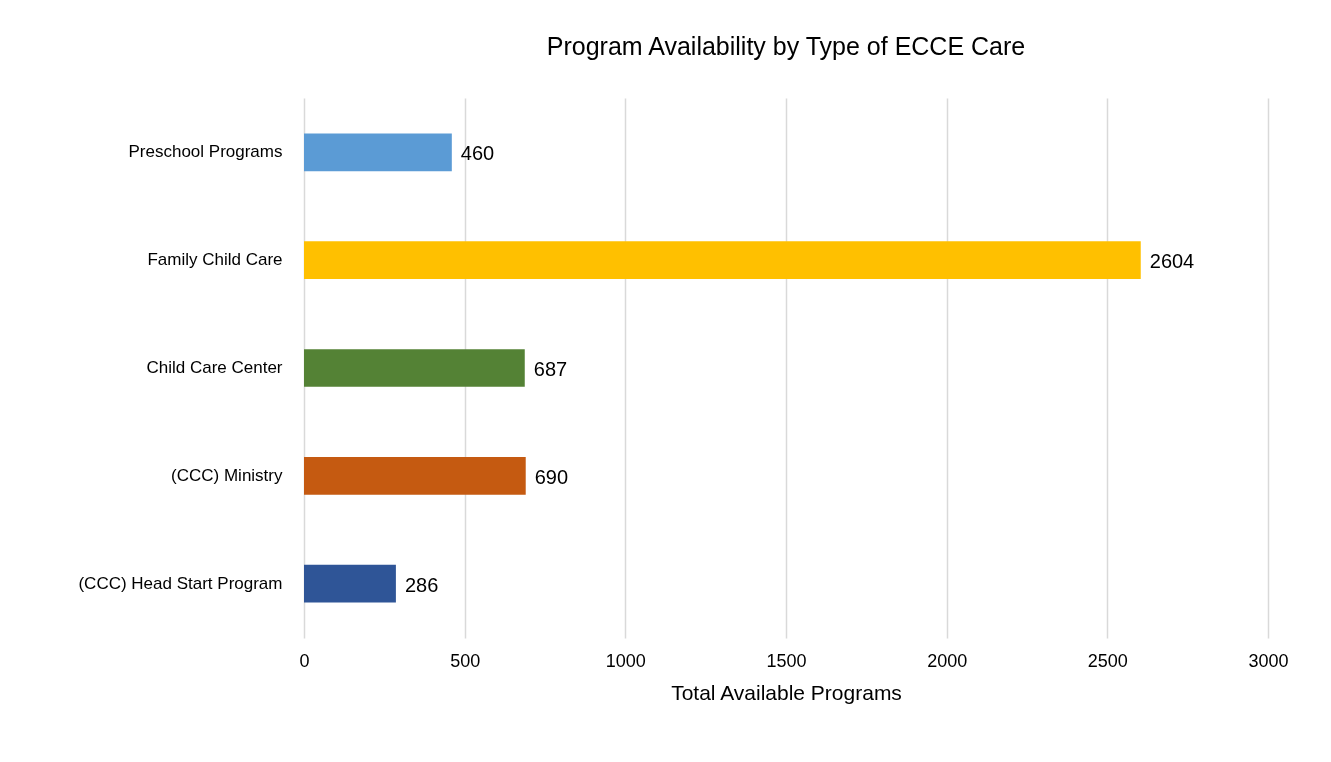 The height and width of the screenshot is (762, 1331). Describe the element at coordinates (421, 584) in the screenshot. I see `data-label: 286` at that location.